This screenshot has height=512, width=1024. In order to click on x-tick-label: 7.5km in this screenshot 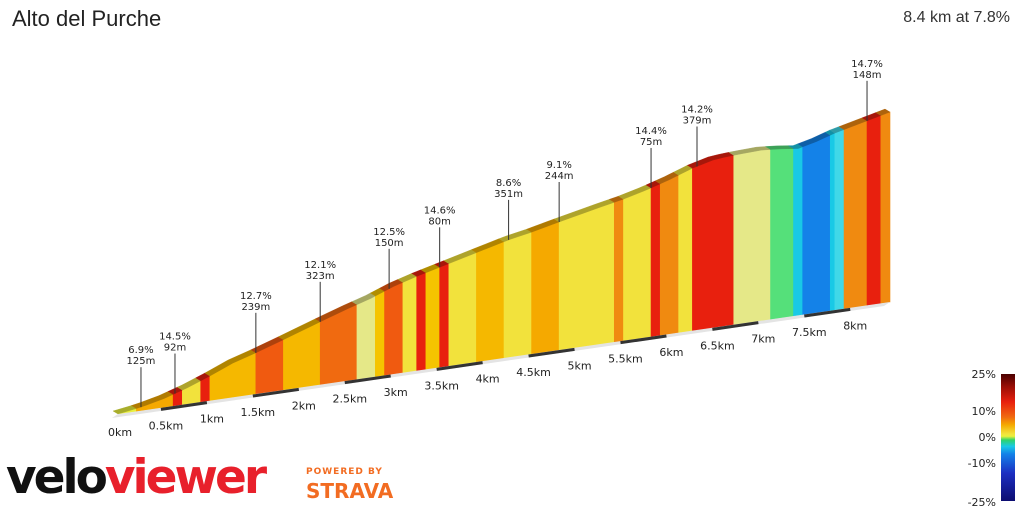, I will do `click(809, 332)`.